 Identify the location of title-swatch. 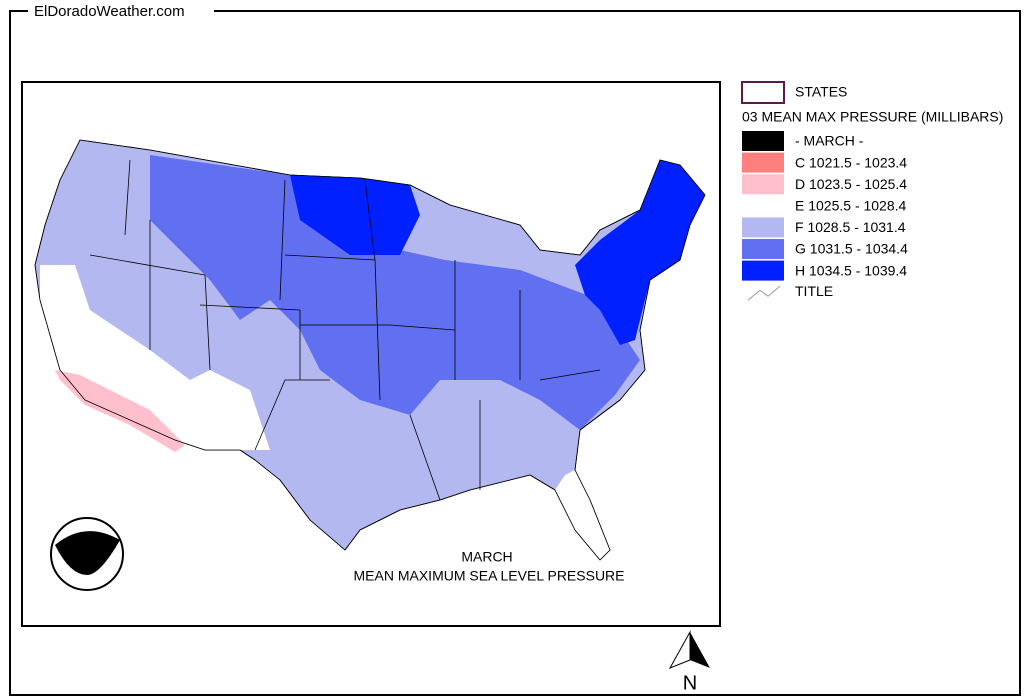
(764, 293).